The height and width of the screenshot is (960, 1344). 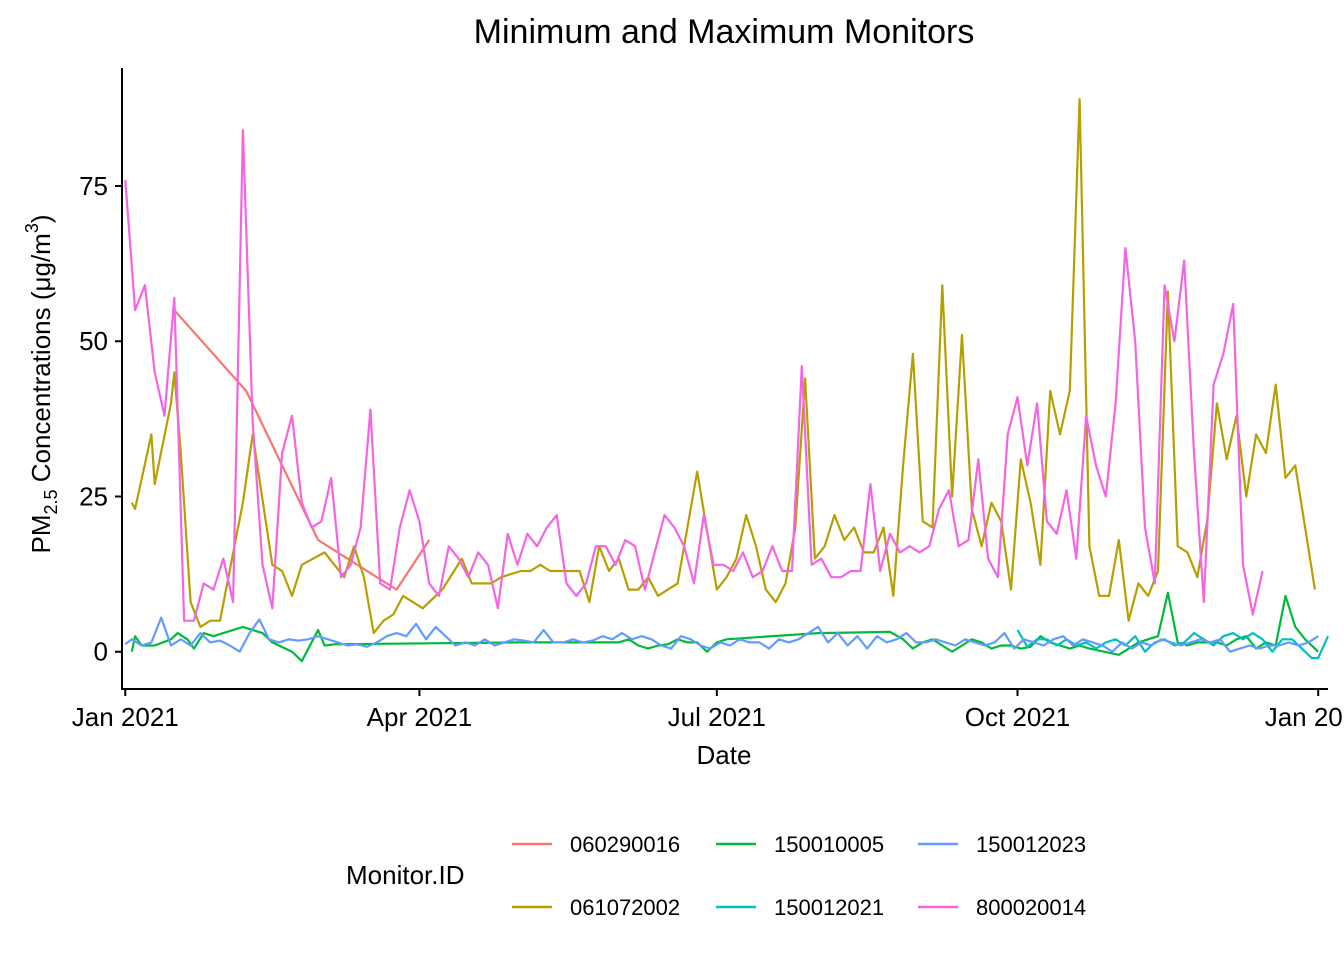 What do you see at coordinates (717, 717) in the screenshot?
I see `x-tick-label: Jul 2021` at bounding box center [717, 717].